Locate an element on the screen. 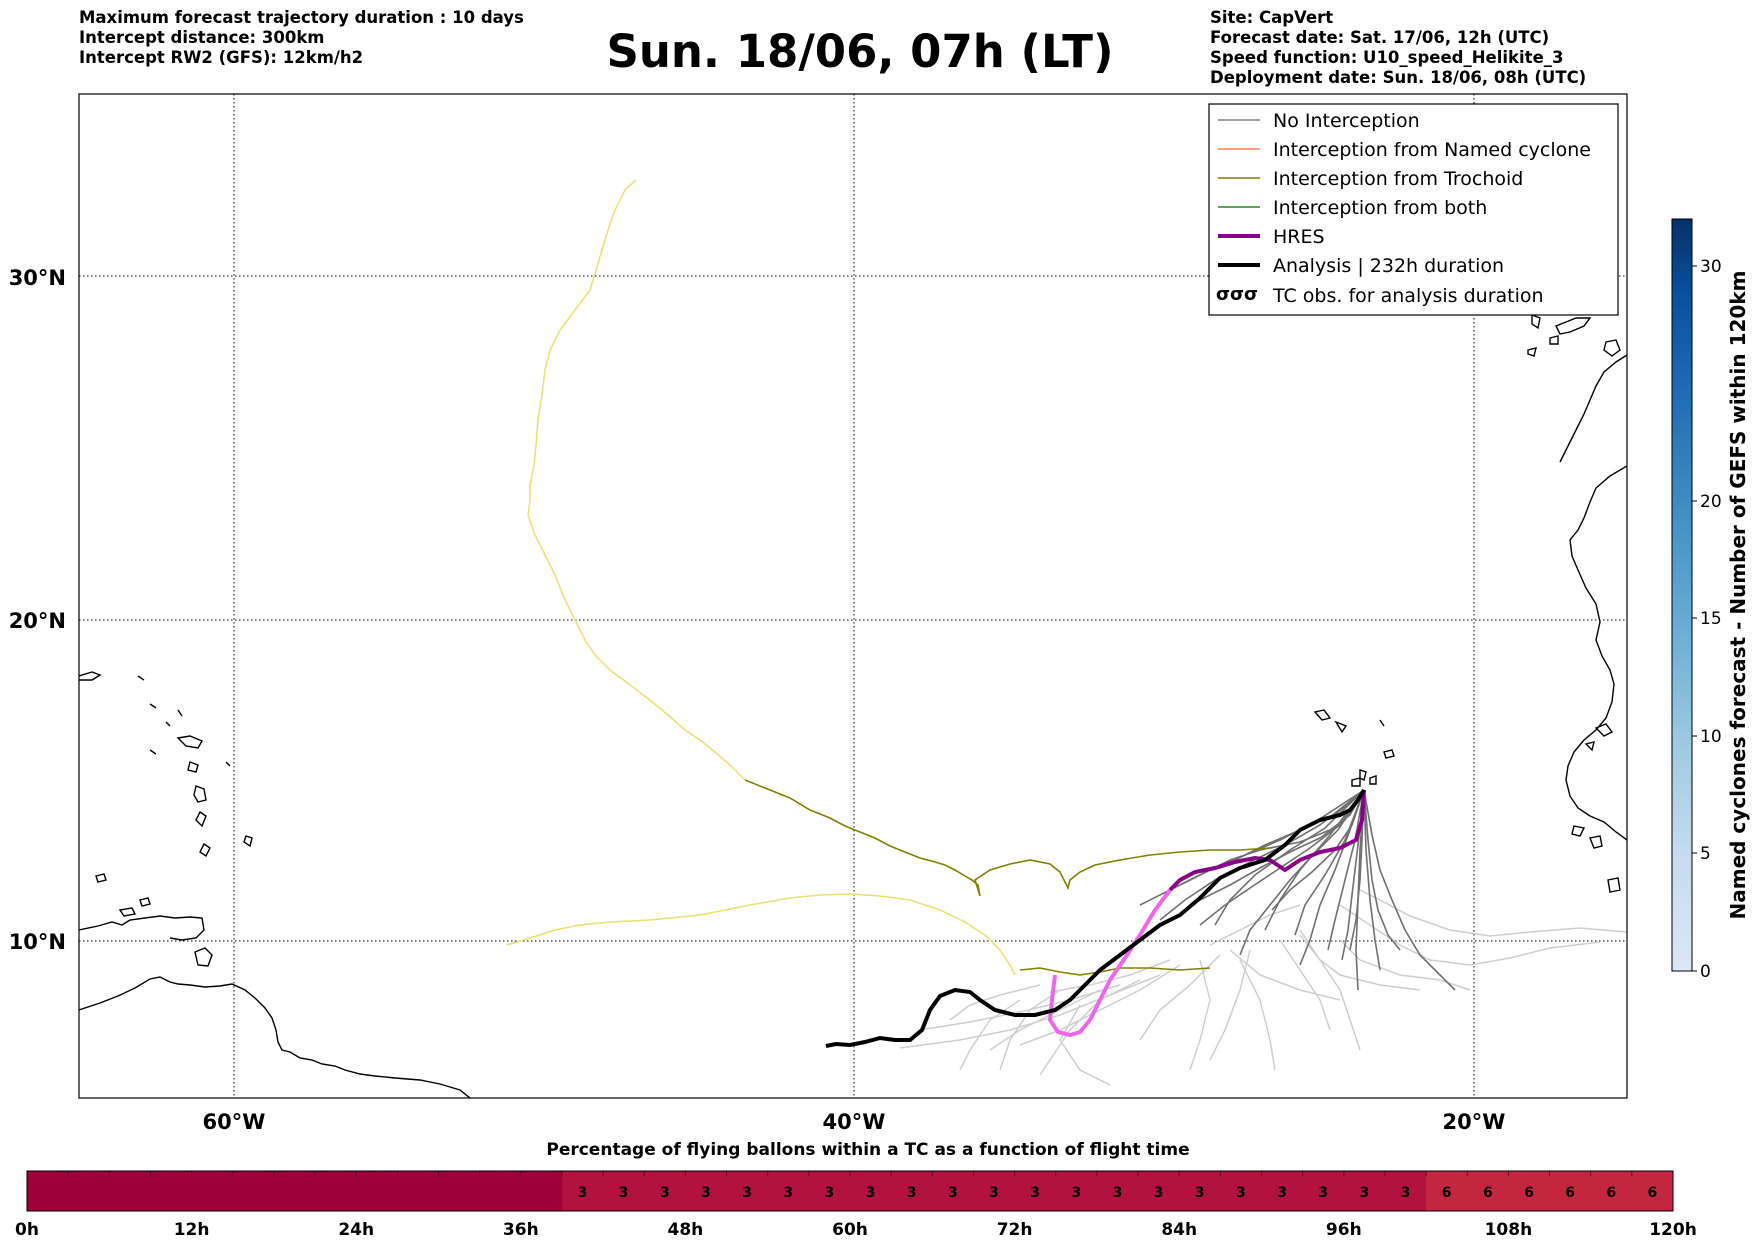 This screenshot has height=1241, width=1752. canary-islands is located at coordinates (1574, 335).